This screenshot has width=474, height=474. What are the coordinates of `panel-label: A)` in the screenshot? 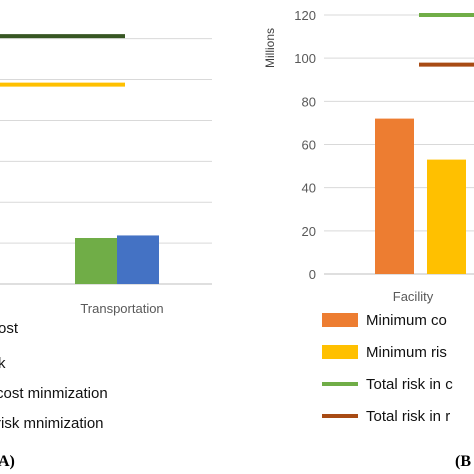 It's located at (7, 461).